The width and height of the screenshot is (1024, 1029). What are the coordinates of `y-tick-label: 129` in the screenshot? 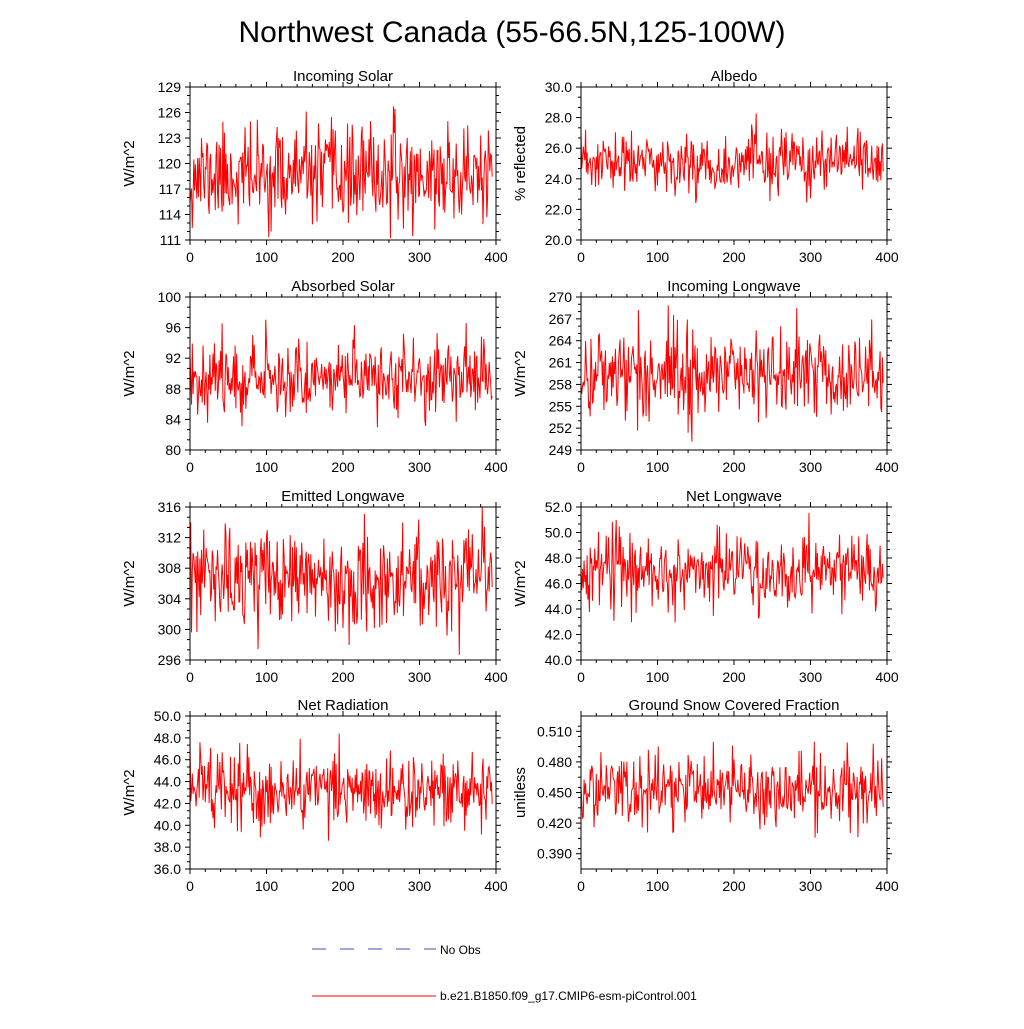 It's located at (170, 87).